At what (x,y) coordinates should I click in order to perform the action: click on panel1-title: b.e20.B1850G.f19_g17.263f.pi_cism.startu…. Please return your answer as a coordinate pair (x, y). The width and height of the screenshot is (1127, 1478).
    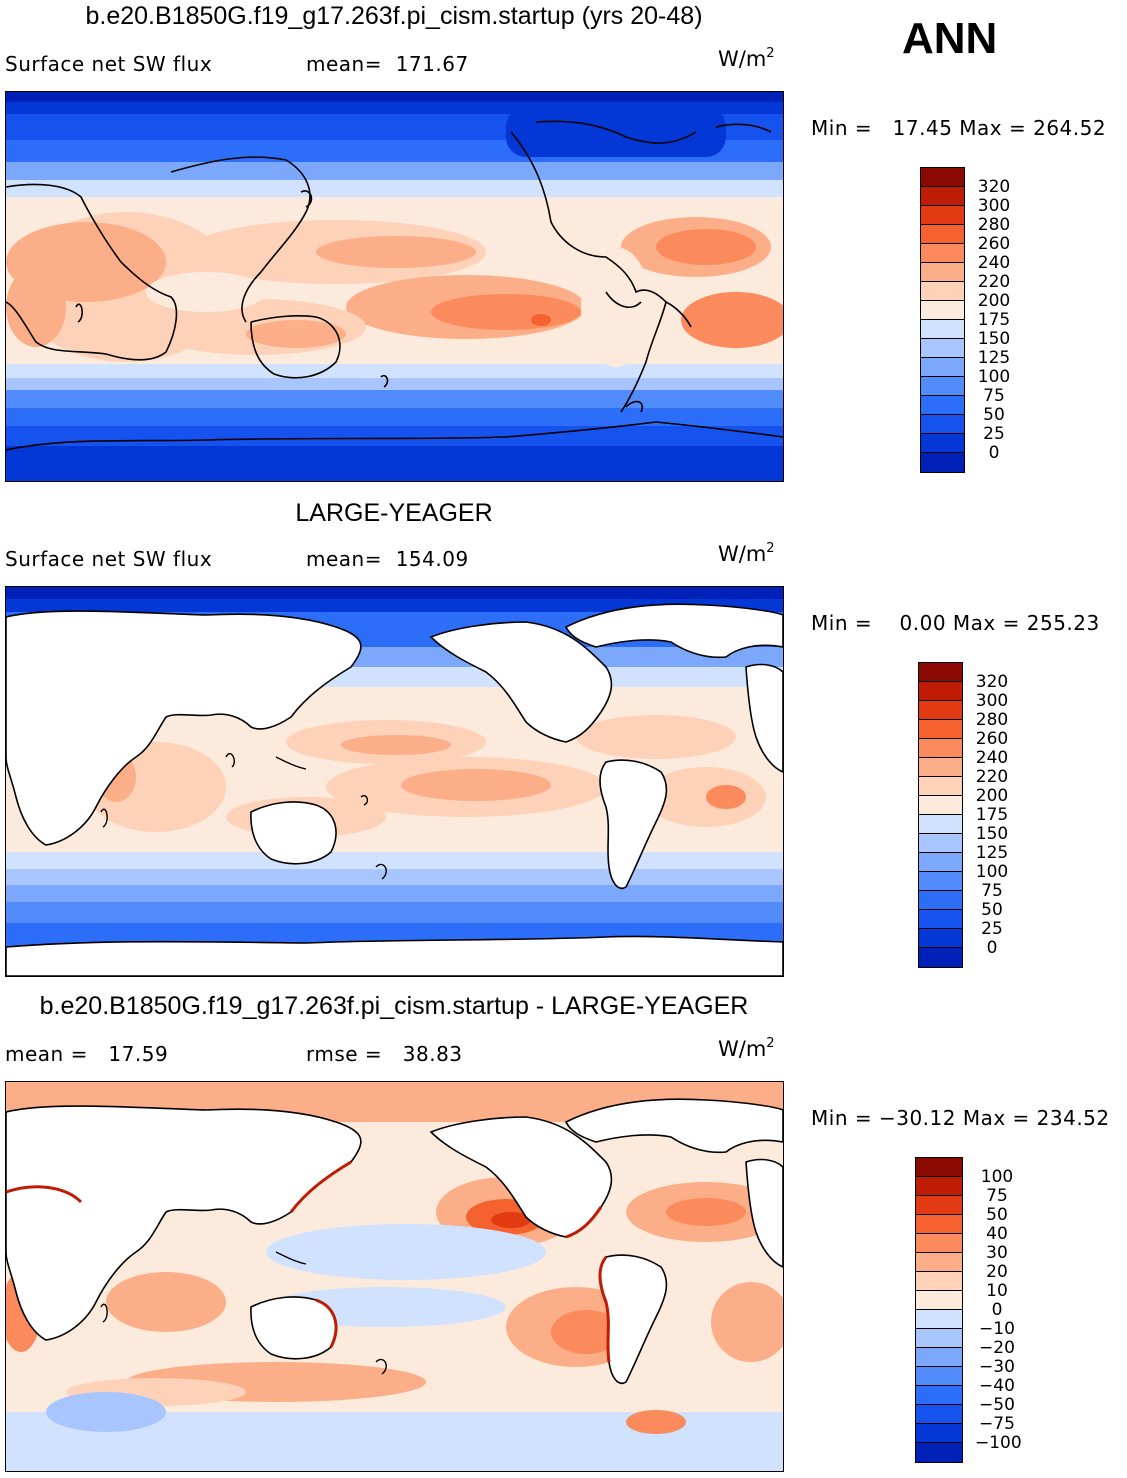
    Looking at the image, I should click on (394, 16).